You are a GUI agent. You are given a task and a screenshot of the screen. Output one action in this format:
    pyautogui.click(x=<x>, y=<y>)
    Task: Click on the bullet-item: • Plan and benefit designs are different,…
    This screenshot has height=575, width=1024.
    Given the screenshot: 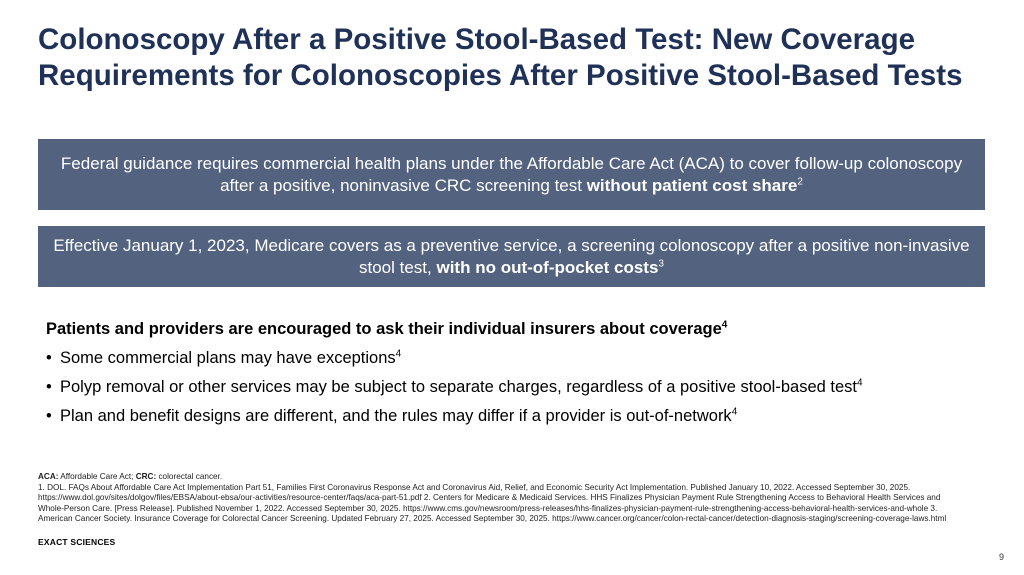 What is the action you would take?
    pyautogui.click(x=454, y=416)
    